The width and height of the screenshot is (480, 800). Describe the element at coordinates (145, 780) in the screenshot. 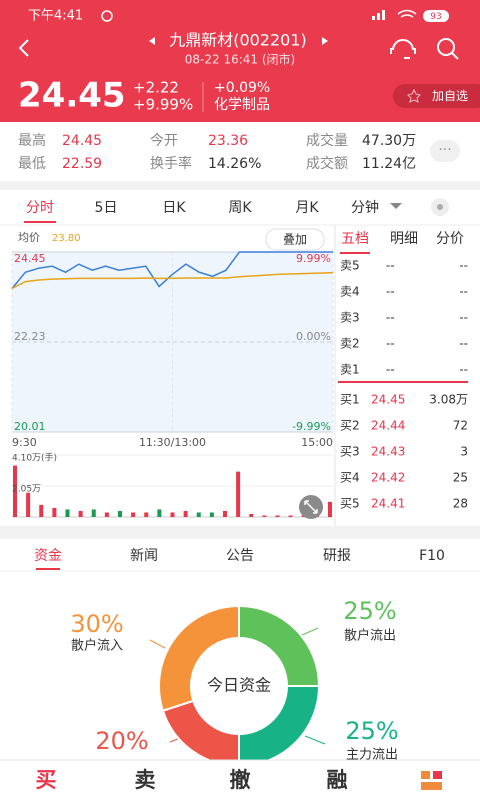

I see `nav-button: 卖` at that location.